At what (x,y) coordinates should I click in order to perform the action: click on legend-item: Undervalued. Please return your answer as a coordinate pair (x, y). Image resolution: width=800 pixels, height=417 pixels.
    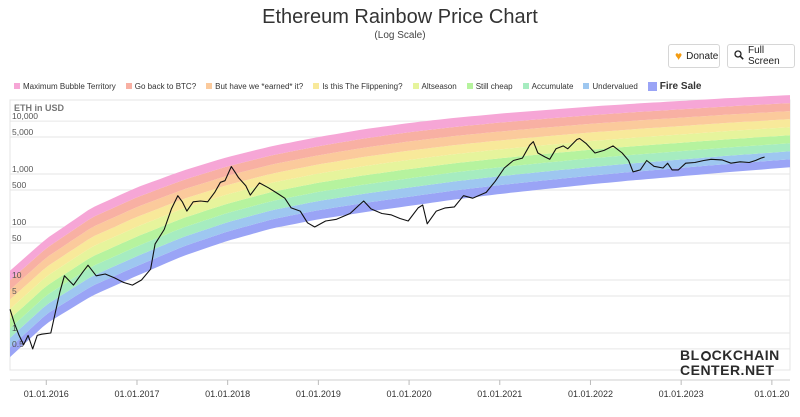
    Looking at the image, I should click on (610, 86).